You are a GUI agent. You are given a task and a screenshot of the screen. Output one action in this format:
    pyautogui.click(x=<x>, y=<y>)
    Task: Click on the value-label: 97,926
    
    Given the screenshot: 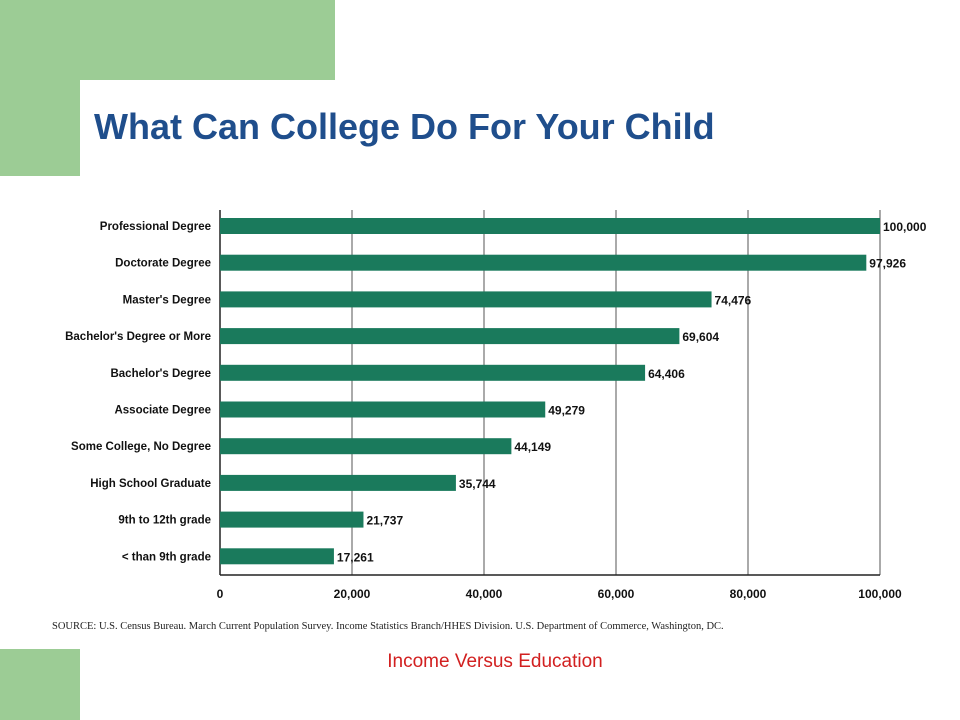 What is the action you would take?
    pyautogui.click(x=887, y=264)
    